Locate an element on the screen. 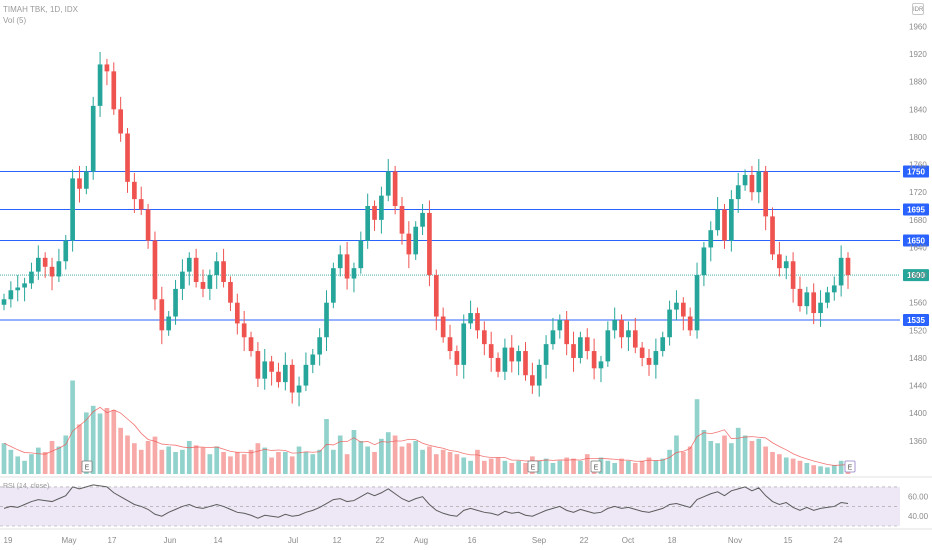 This screenshot has width=932, height=550. x-tick-label: Jun is located at coordinates (170, 540).